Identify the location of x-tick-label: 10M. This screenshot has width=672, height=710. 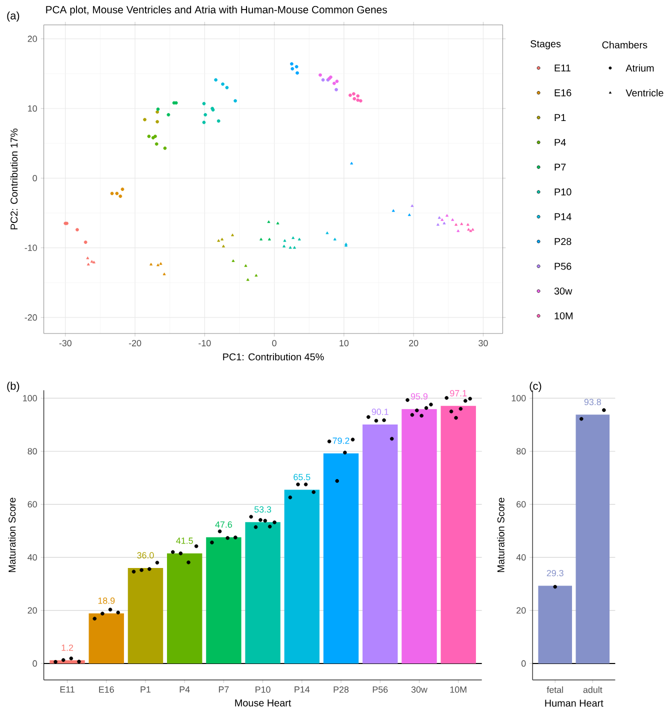
(458, 689).